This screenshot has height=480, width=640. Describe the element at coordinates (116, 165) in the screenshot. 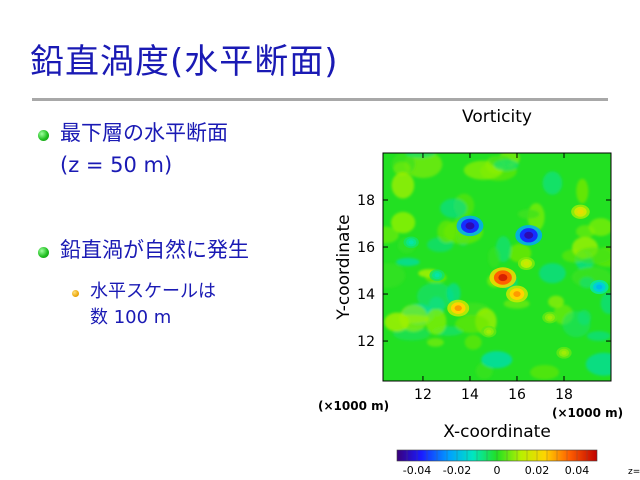

I see `bullet-1-line-2: (z = 50 m)` at that location.